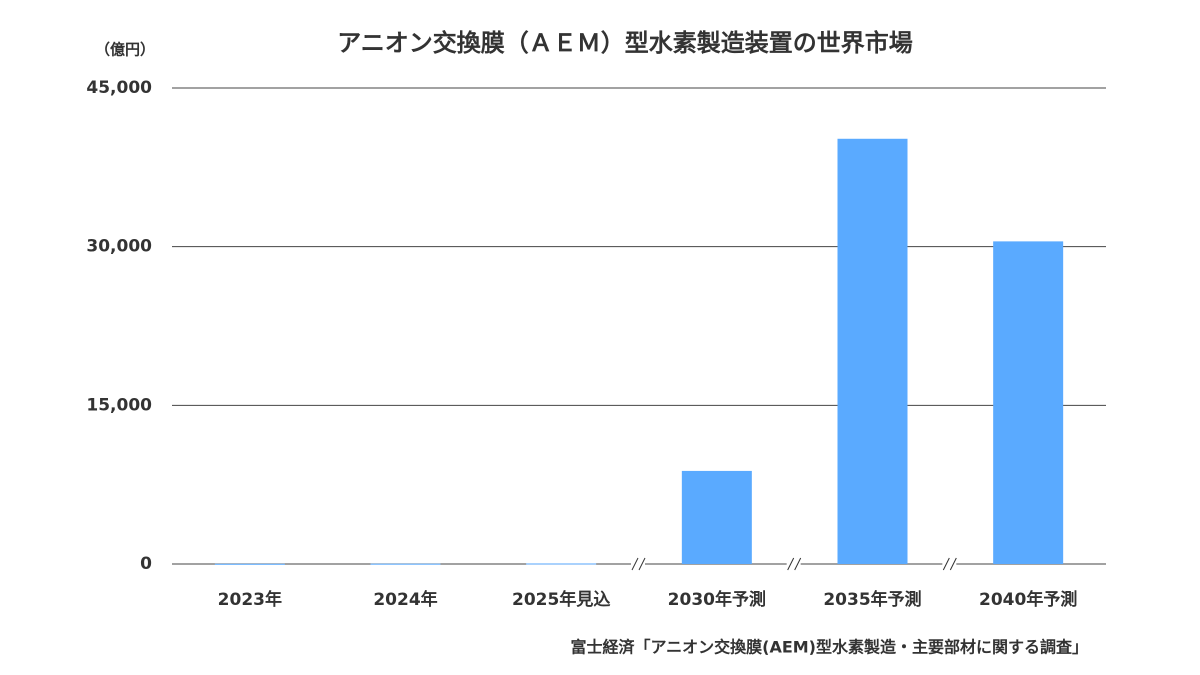 The width and height of the screenshot is (1200, 675). What do you see at coordinates (119, 247) in the screenshot?
I see `y-tick-label: 30,000` at bounding box center [119, 247].